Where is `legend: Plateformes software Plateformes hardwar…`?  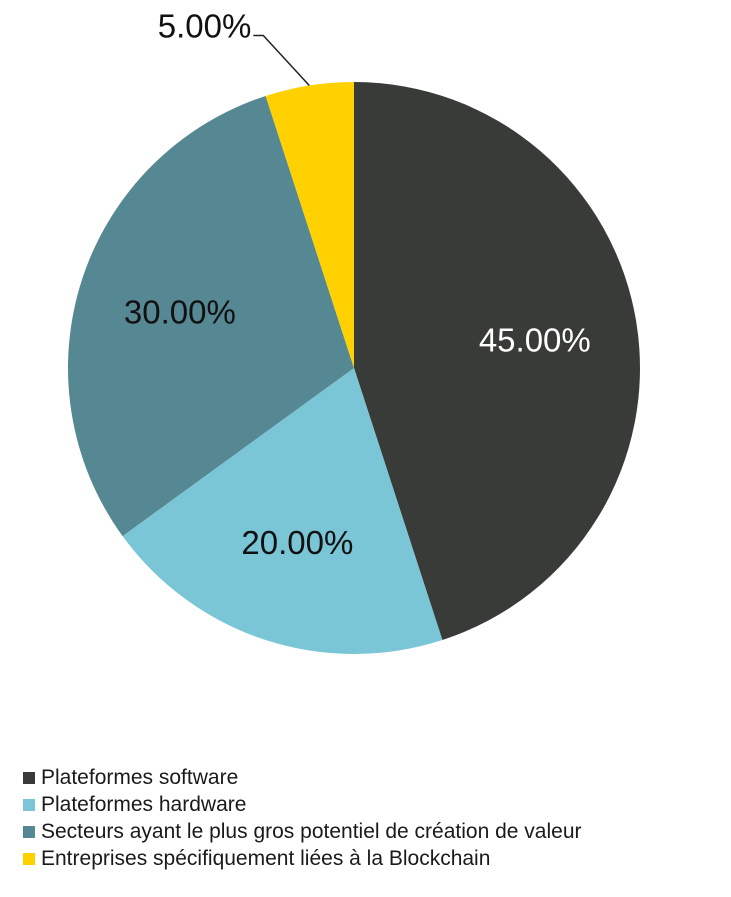 legend: Plateformes software Plateformes hardwar… is located at coordinates (302, 818).